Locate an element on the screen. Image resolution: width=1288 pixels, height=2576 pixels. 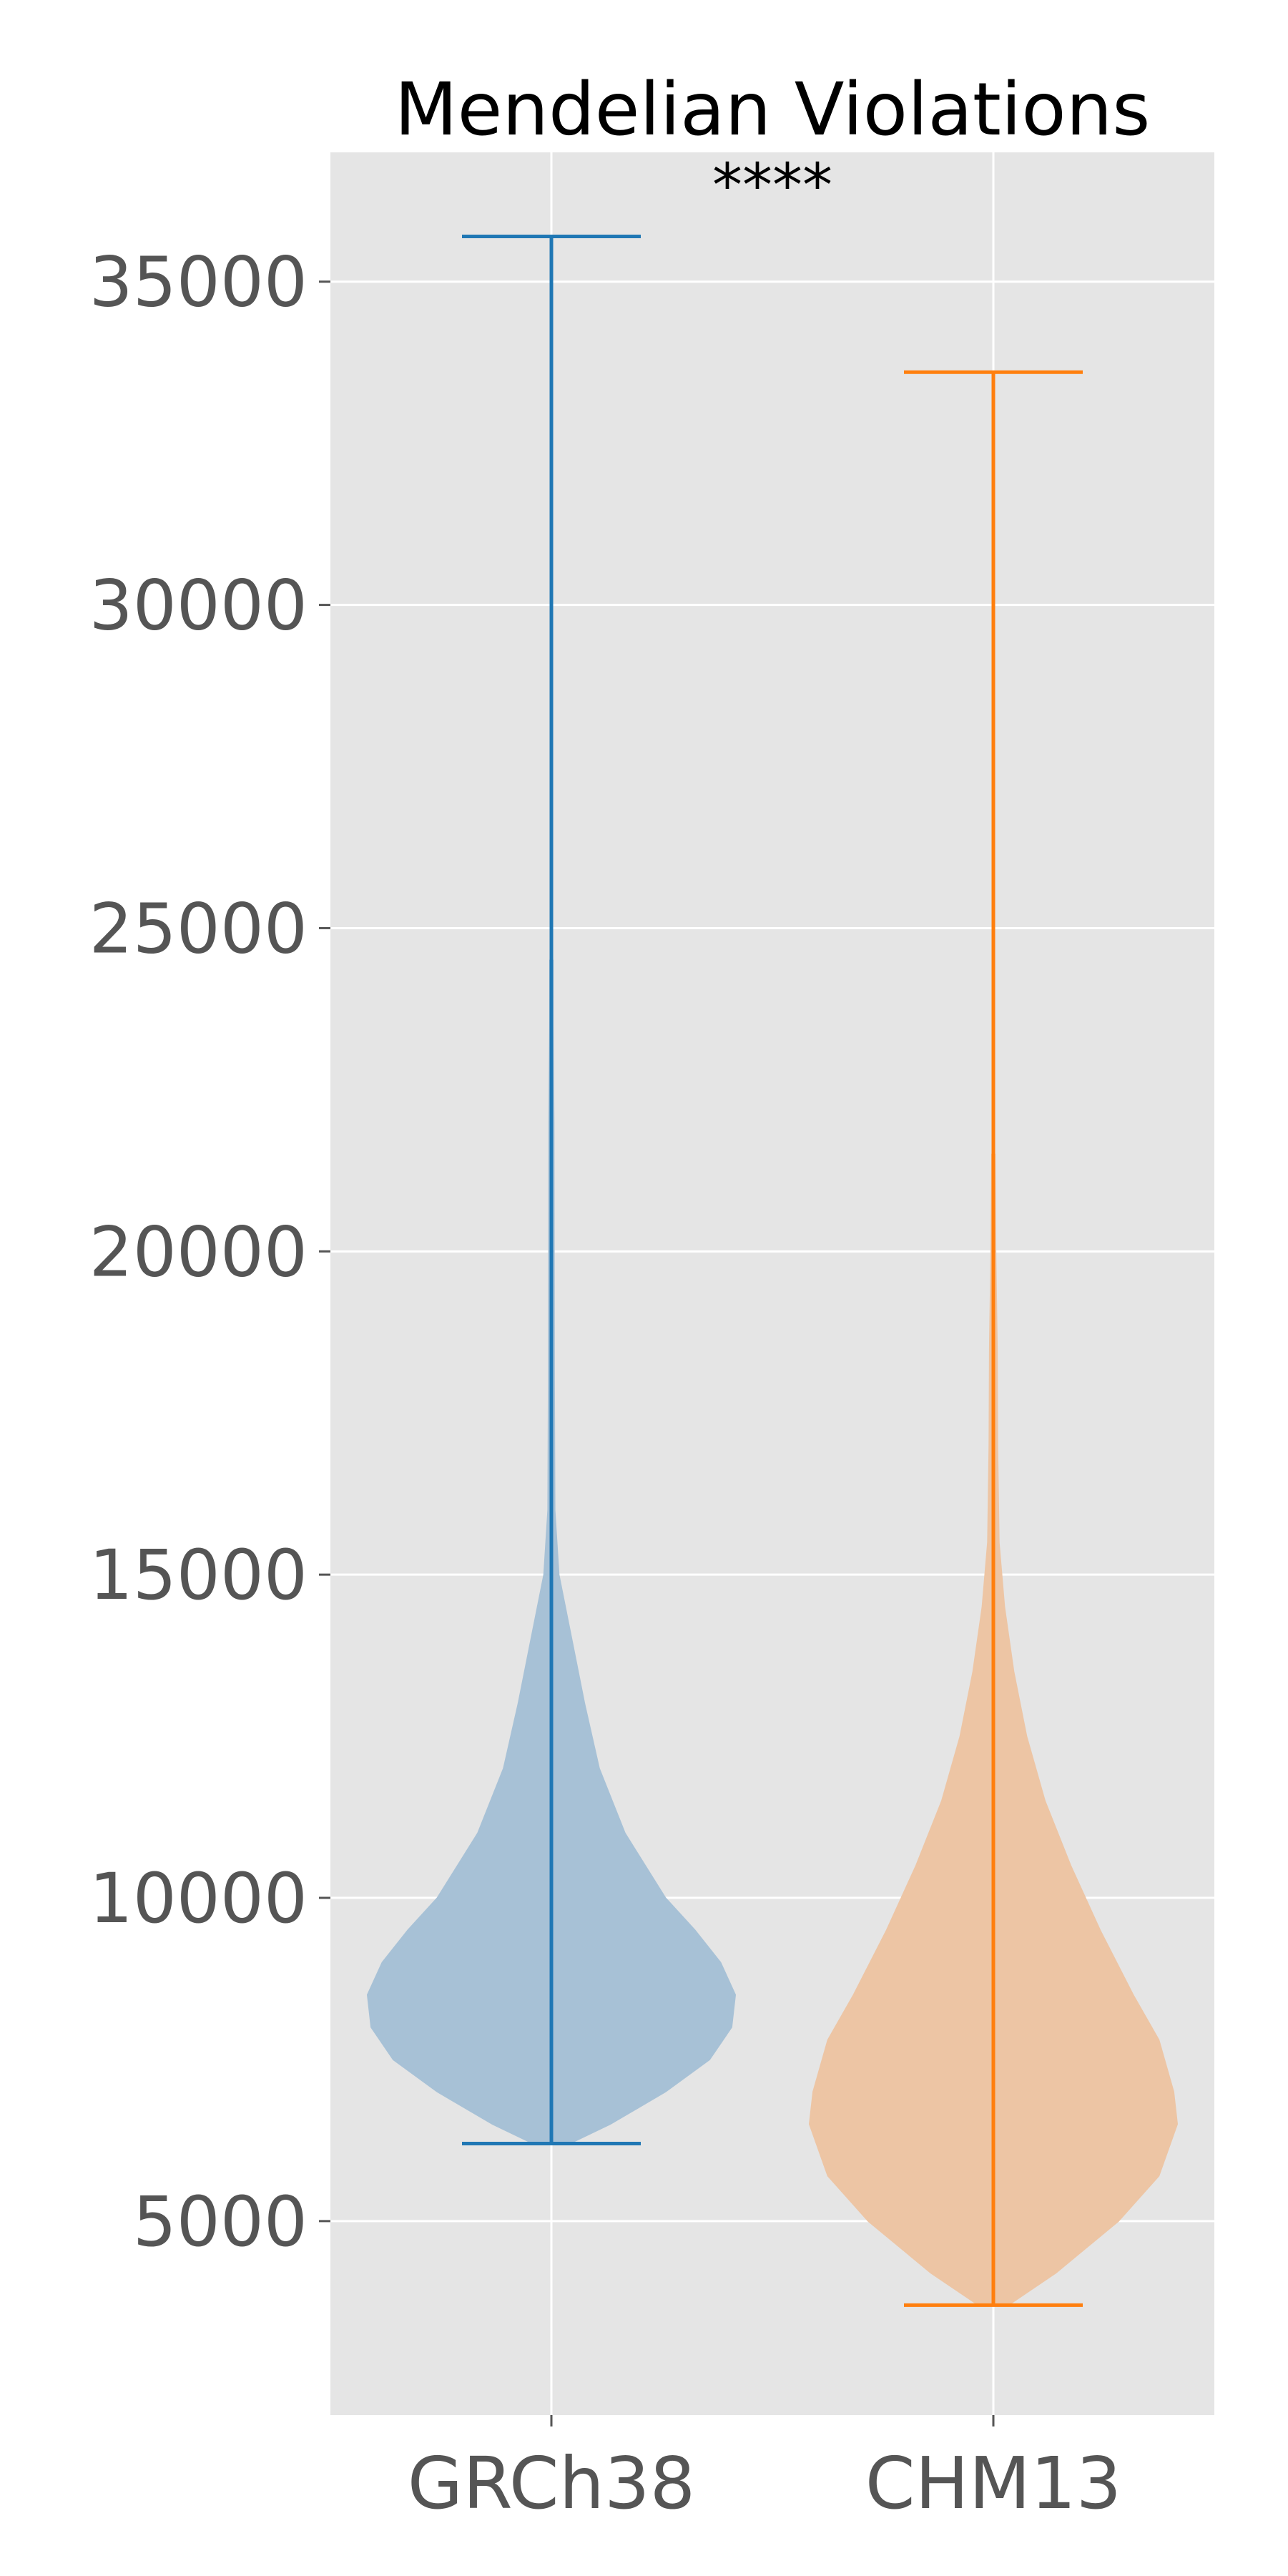
y-tick-label: 35000 is located at coordinates (199, 283).